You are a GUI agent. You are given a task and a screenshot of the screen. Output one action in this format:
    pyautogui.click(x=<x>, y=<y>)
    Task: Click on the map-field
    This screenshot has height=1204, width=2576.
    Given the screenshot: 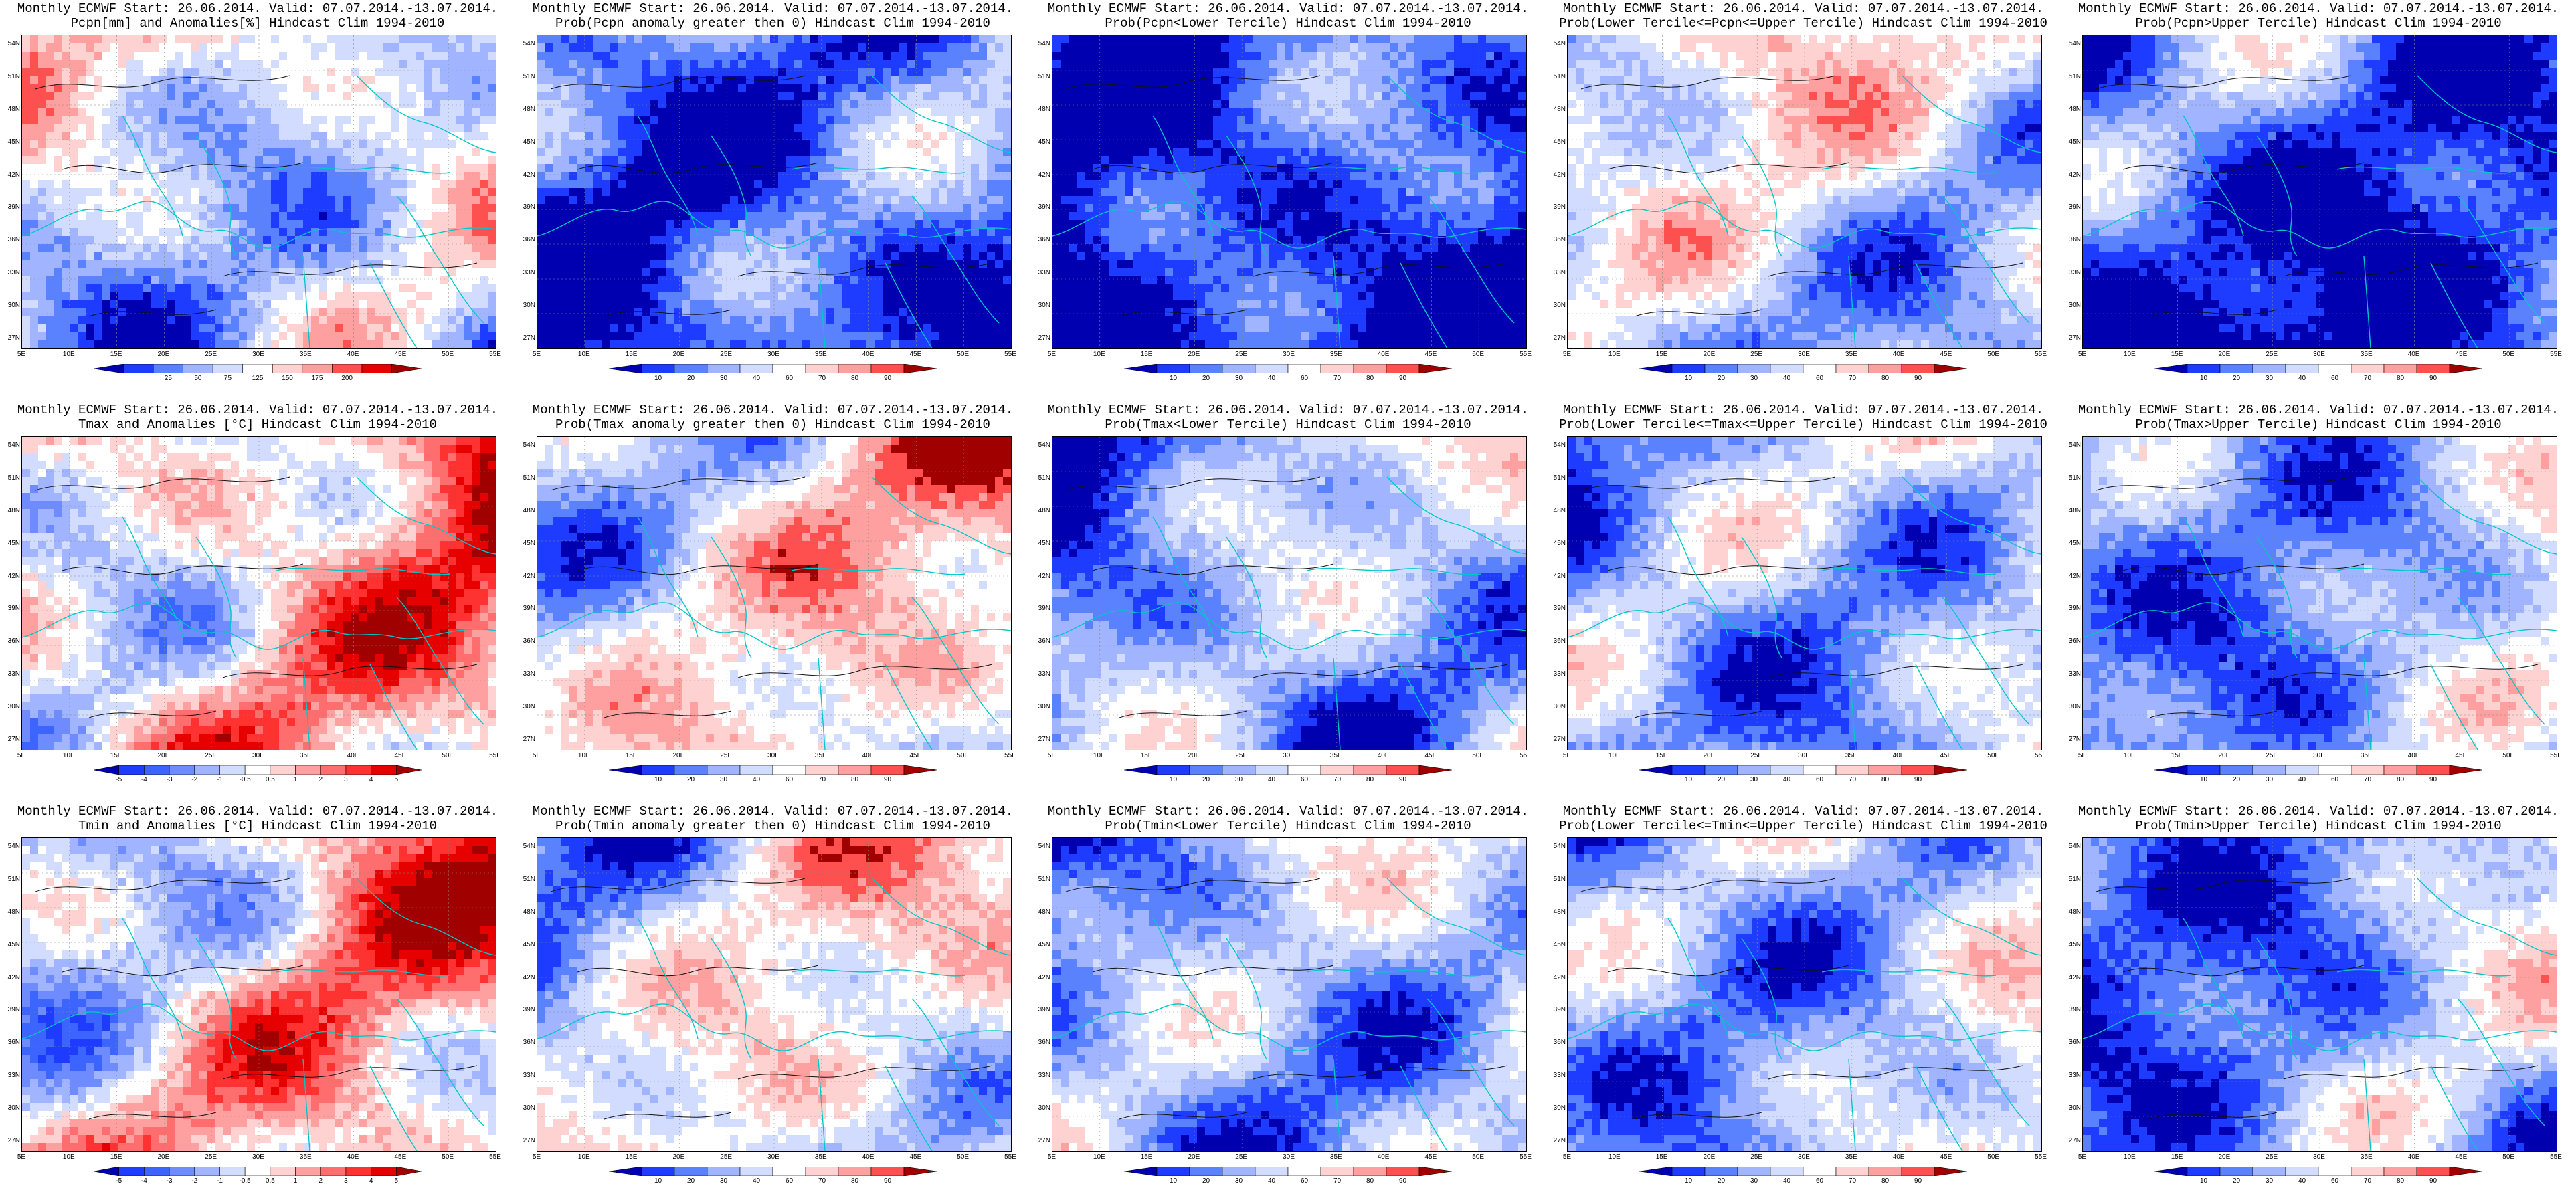 What is the action you would take?
    pyautogui.click(x=1289, y=192)
    